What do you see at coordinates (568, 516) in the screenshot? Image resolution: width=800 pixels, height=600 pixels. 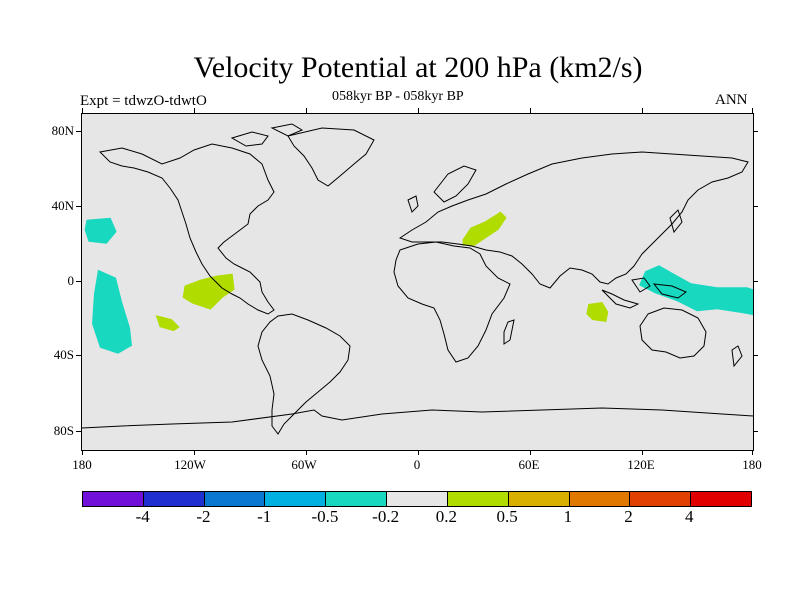 I see `colorbar-label: 1` at bounding box center [568, 516].